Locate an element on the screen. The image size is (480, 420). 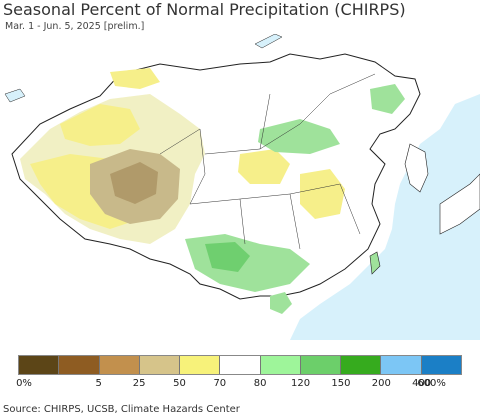
lake-baikal is located at coordinates (268, 41).